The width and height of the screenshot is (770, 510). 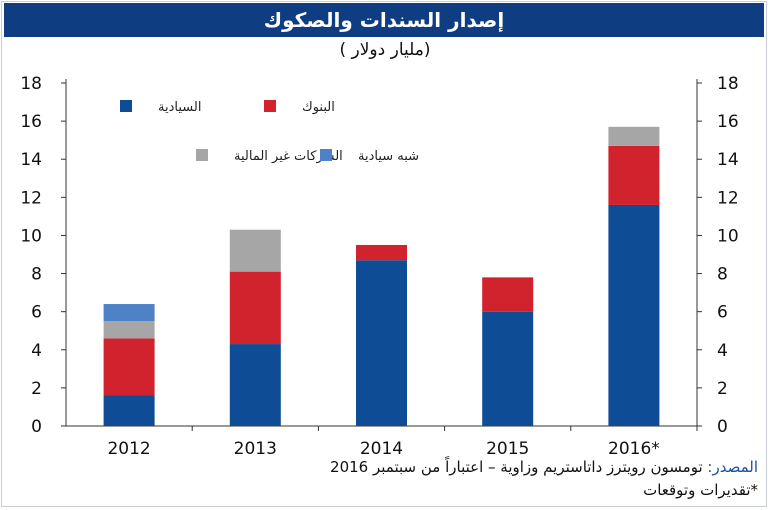 What do you see at coordinates (722, 351) in the screenshot?
I see `y-tick-label-right: 4` at bounding box center [722, 351].